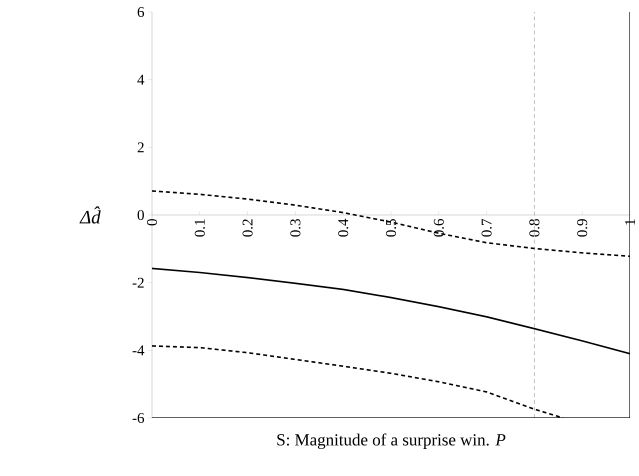 This screenshot has width=639, height=476. What do you see at coordinates (138, 283) in the screenshot?
I see `y-tick-label: -2` at bounding box center [138, 283].